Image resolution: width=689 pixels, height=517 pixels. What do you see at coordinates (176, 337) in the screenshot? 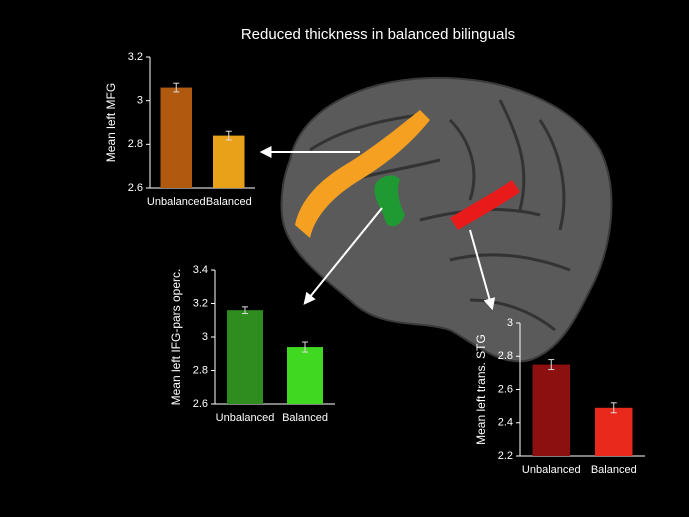
I see `y-axis-label: Mean left IFG-pars operc.` at bounding box center [176, 337].